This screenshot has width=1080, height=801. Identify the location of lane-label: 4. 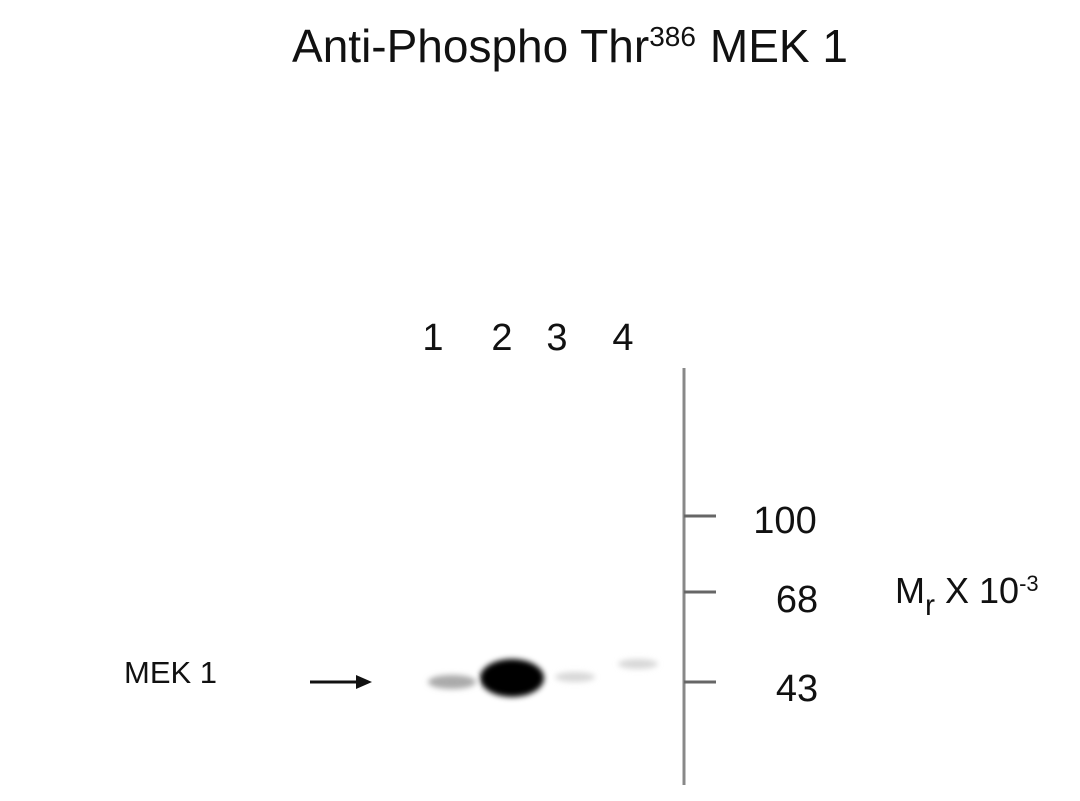
(622, 338).